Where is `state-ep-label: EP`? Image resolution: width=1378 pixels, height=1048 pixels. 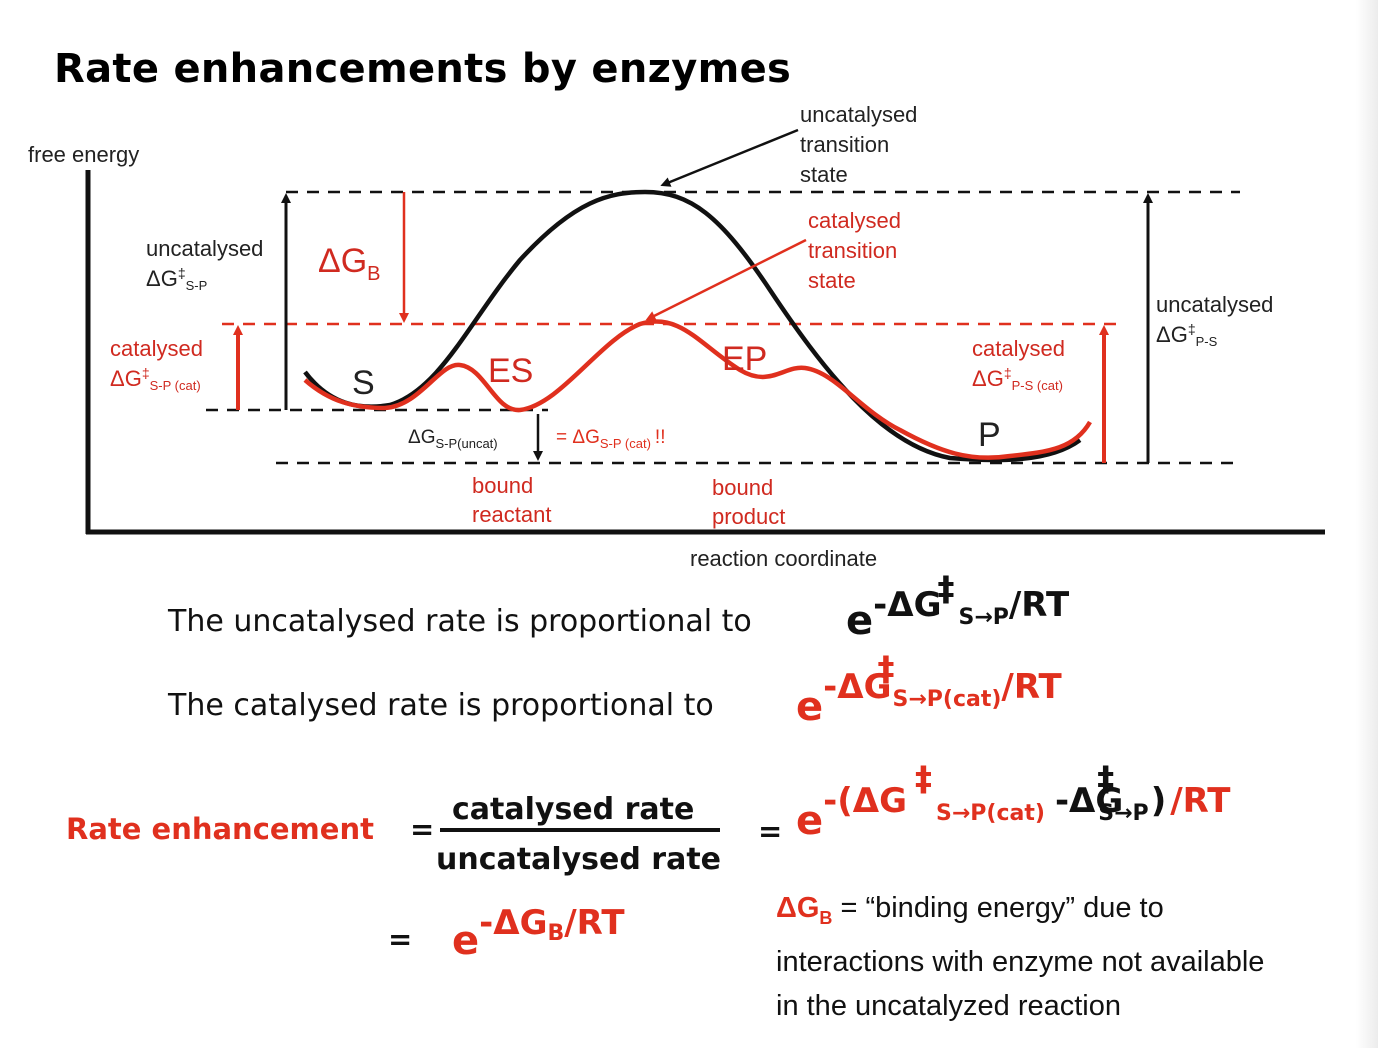 state-ep-label: EP is located at coordinates (744, 359).